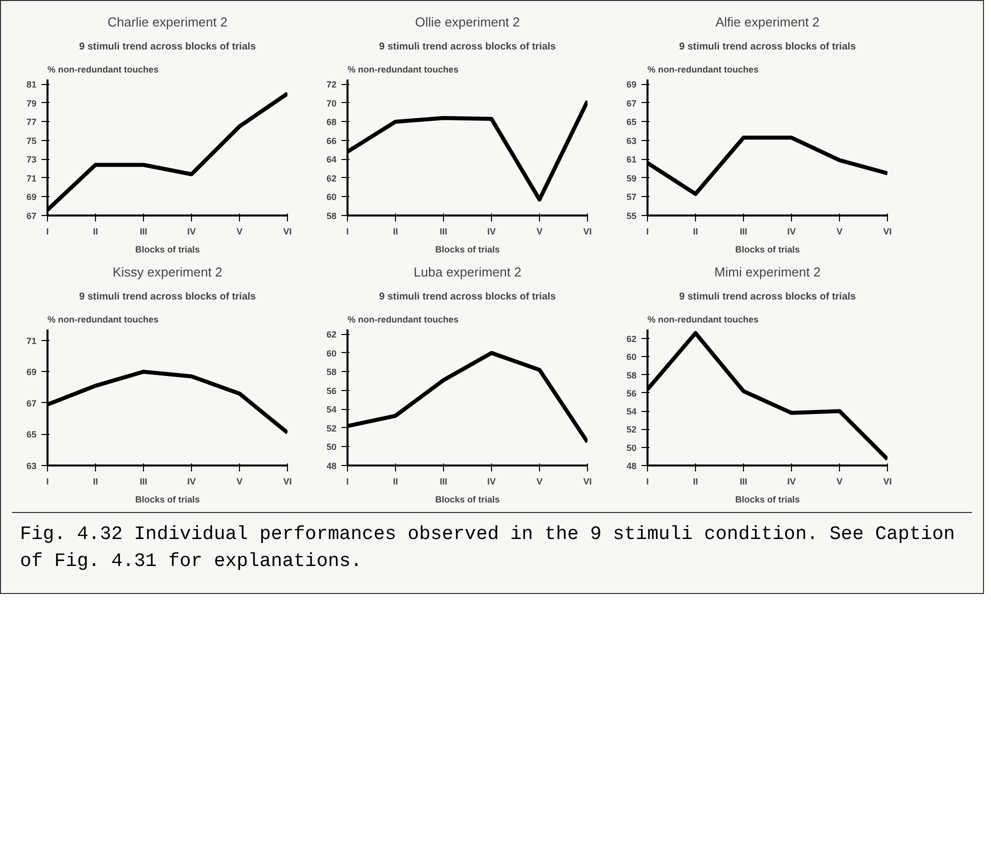 This screenshot has height=846, width=991. I want to click on y-tick-label: 59, so click(631, 178).